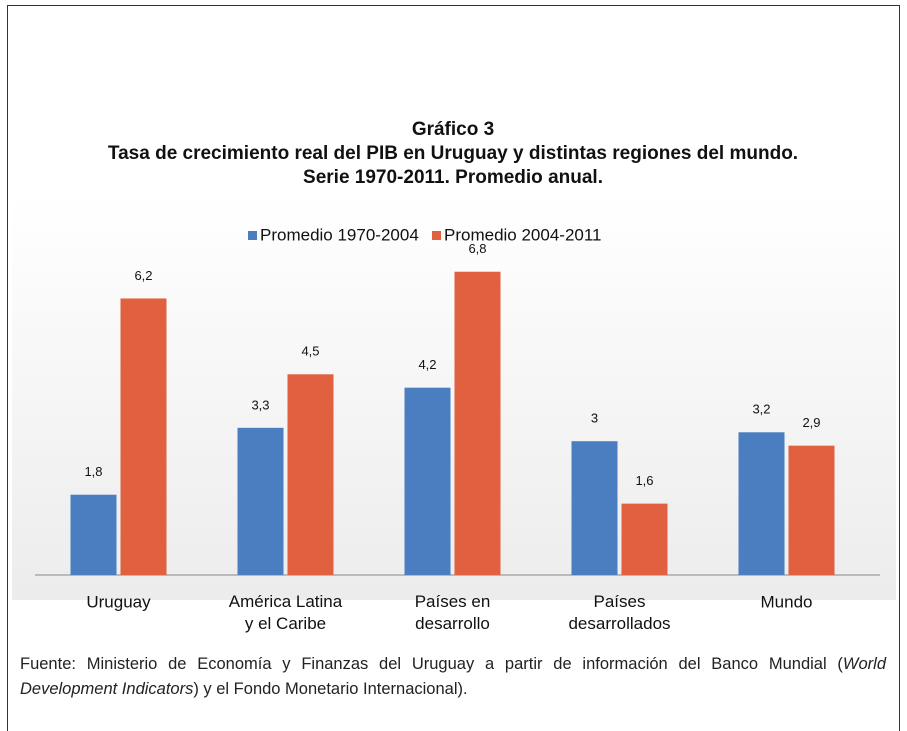 Image resolution: width=907 pixels, height=731 pixels. Describe the element at coordinates (644, 480) in the screenshot. I see `data-label: 1,6` at that location.